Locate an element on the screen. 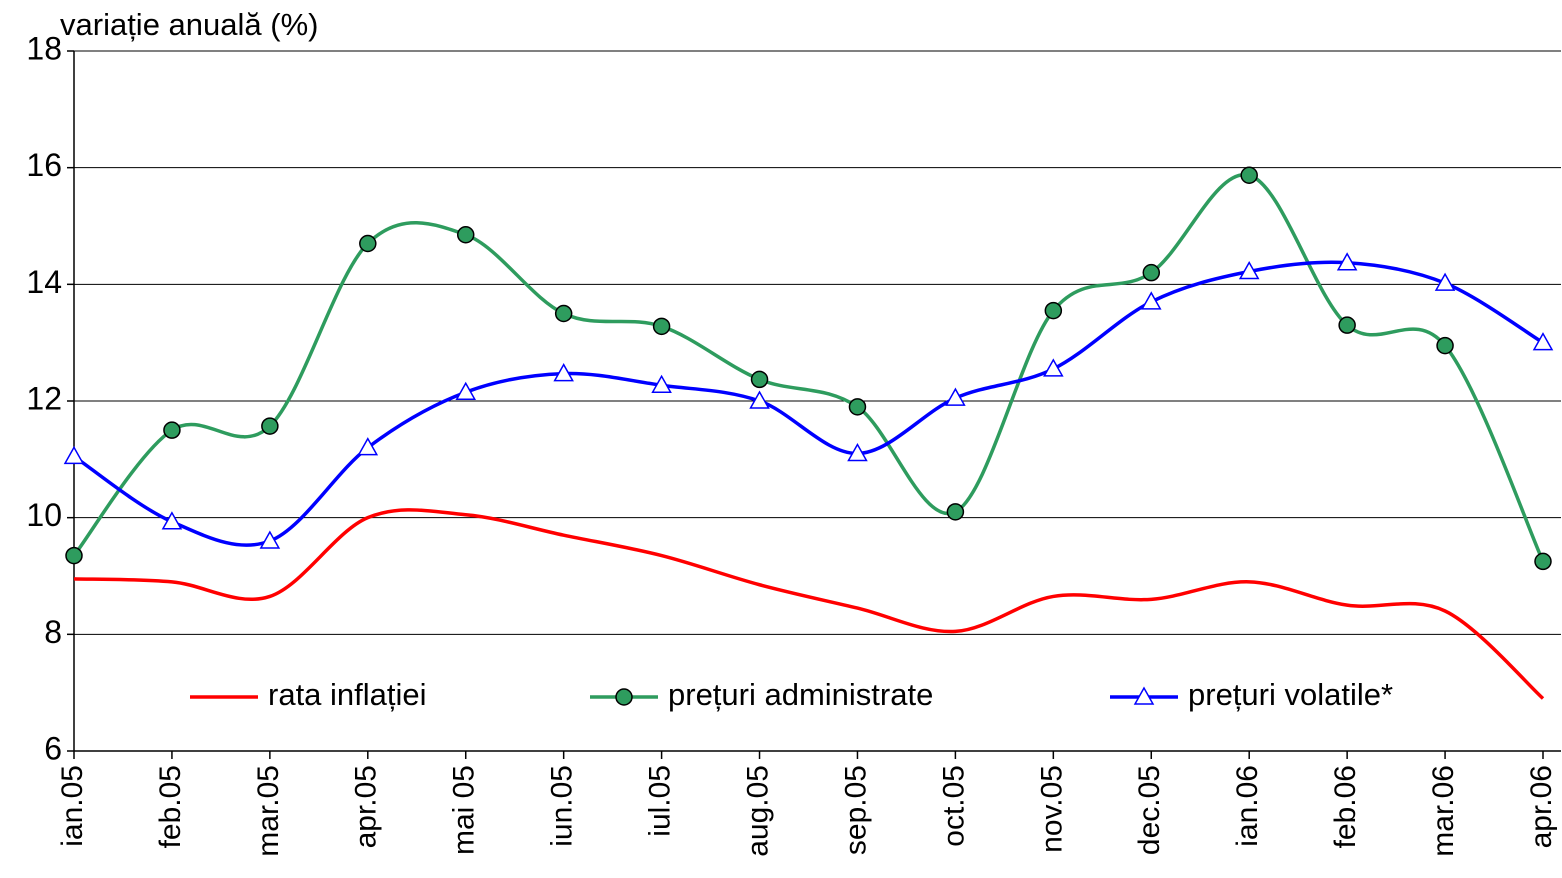  y-tick-label: 12 is located at coordinates (44, 398).